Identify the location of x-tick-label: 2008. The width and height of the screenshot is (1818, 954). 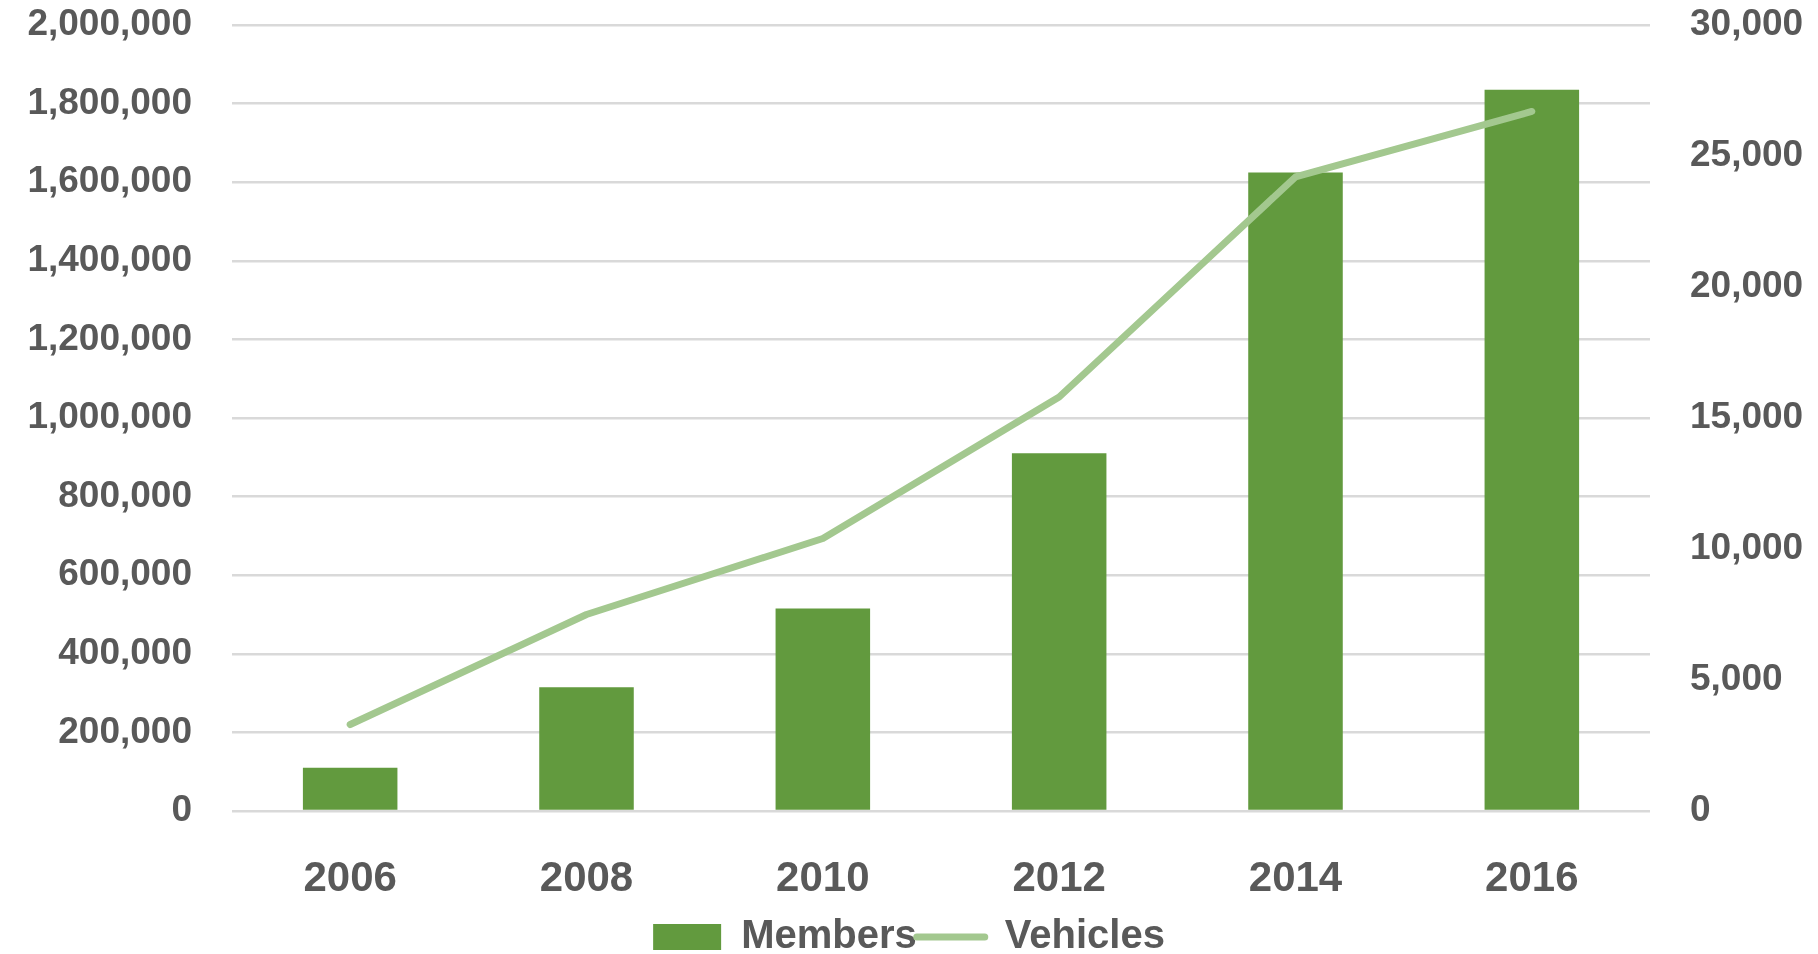
(586, 876).